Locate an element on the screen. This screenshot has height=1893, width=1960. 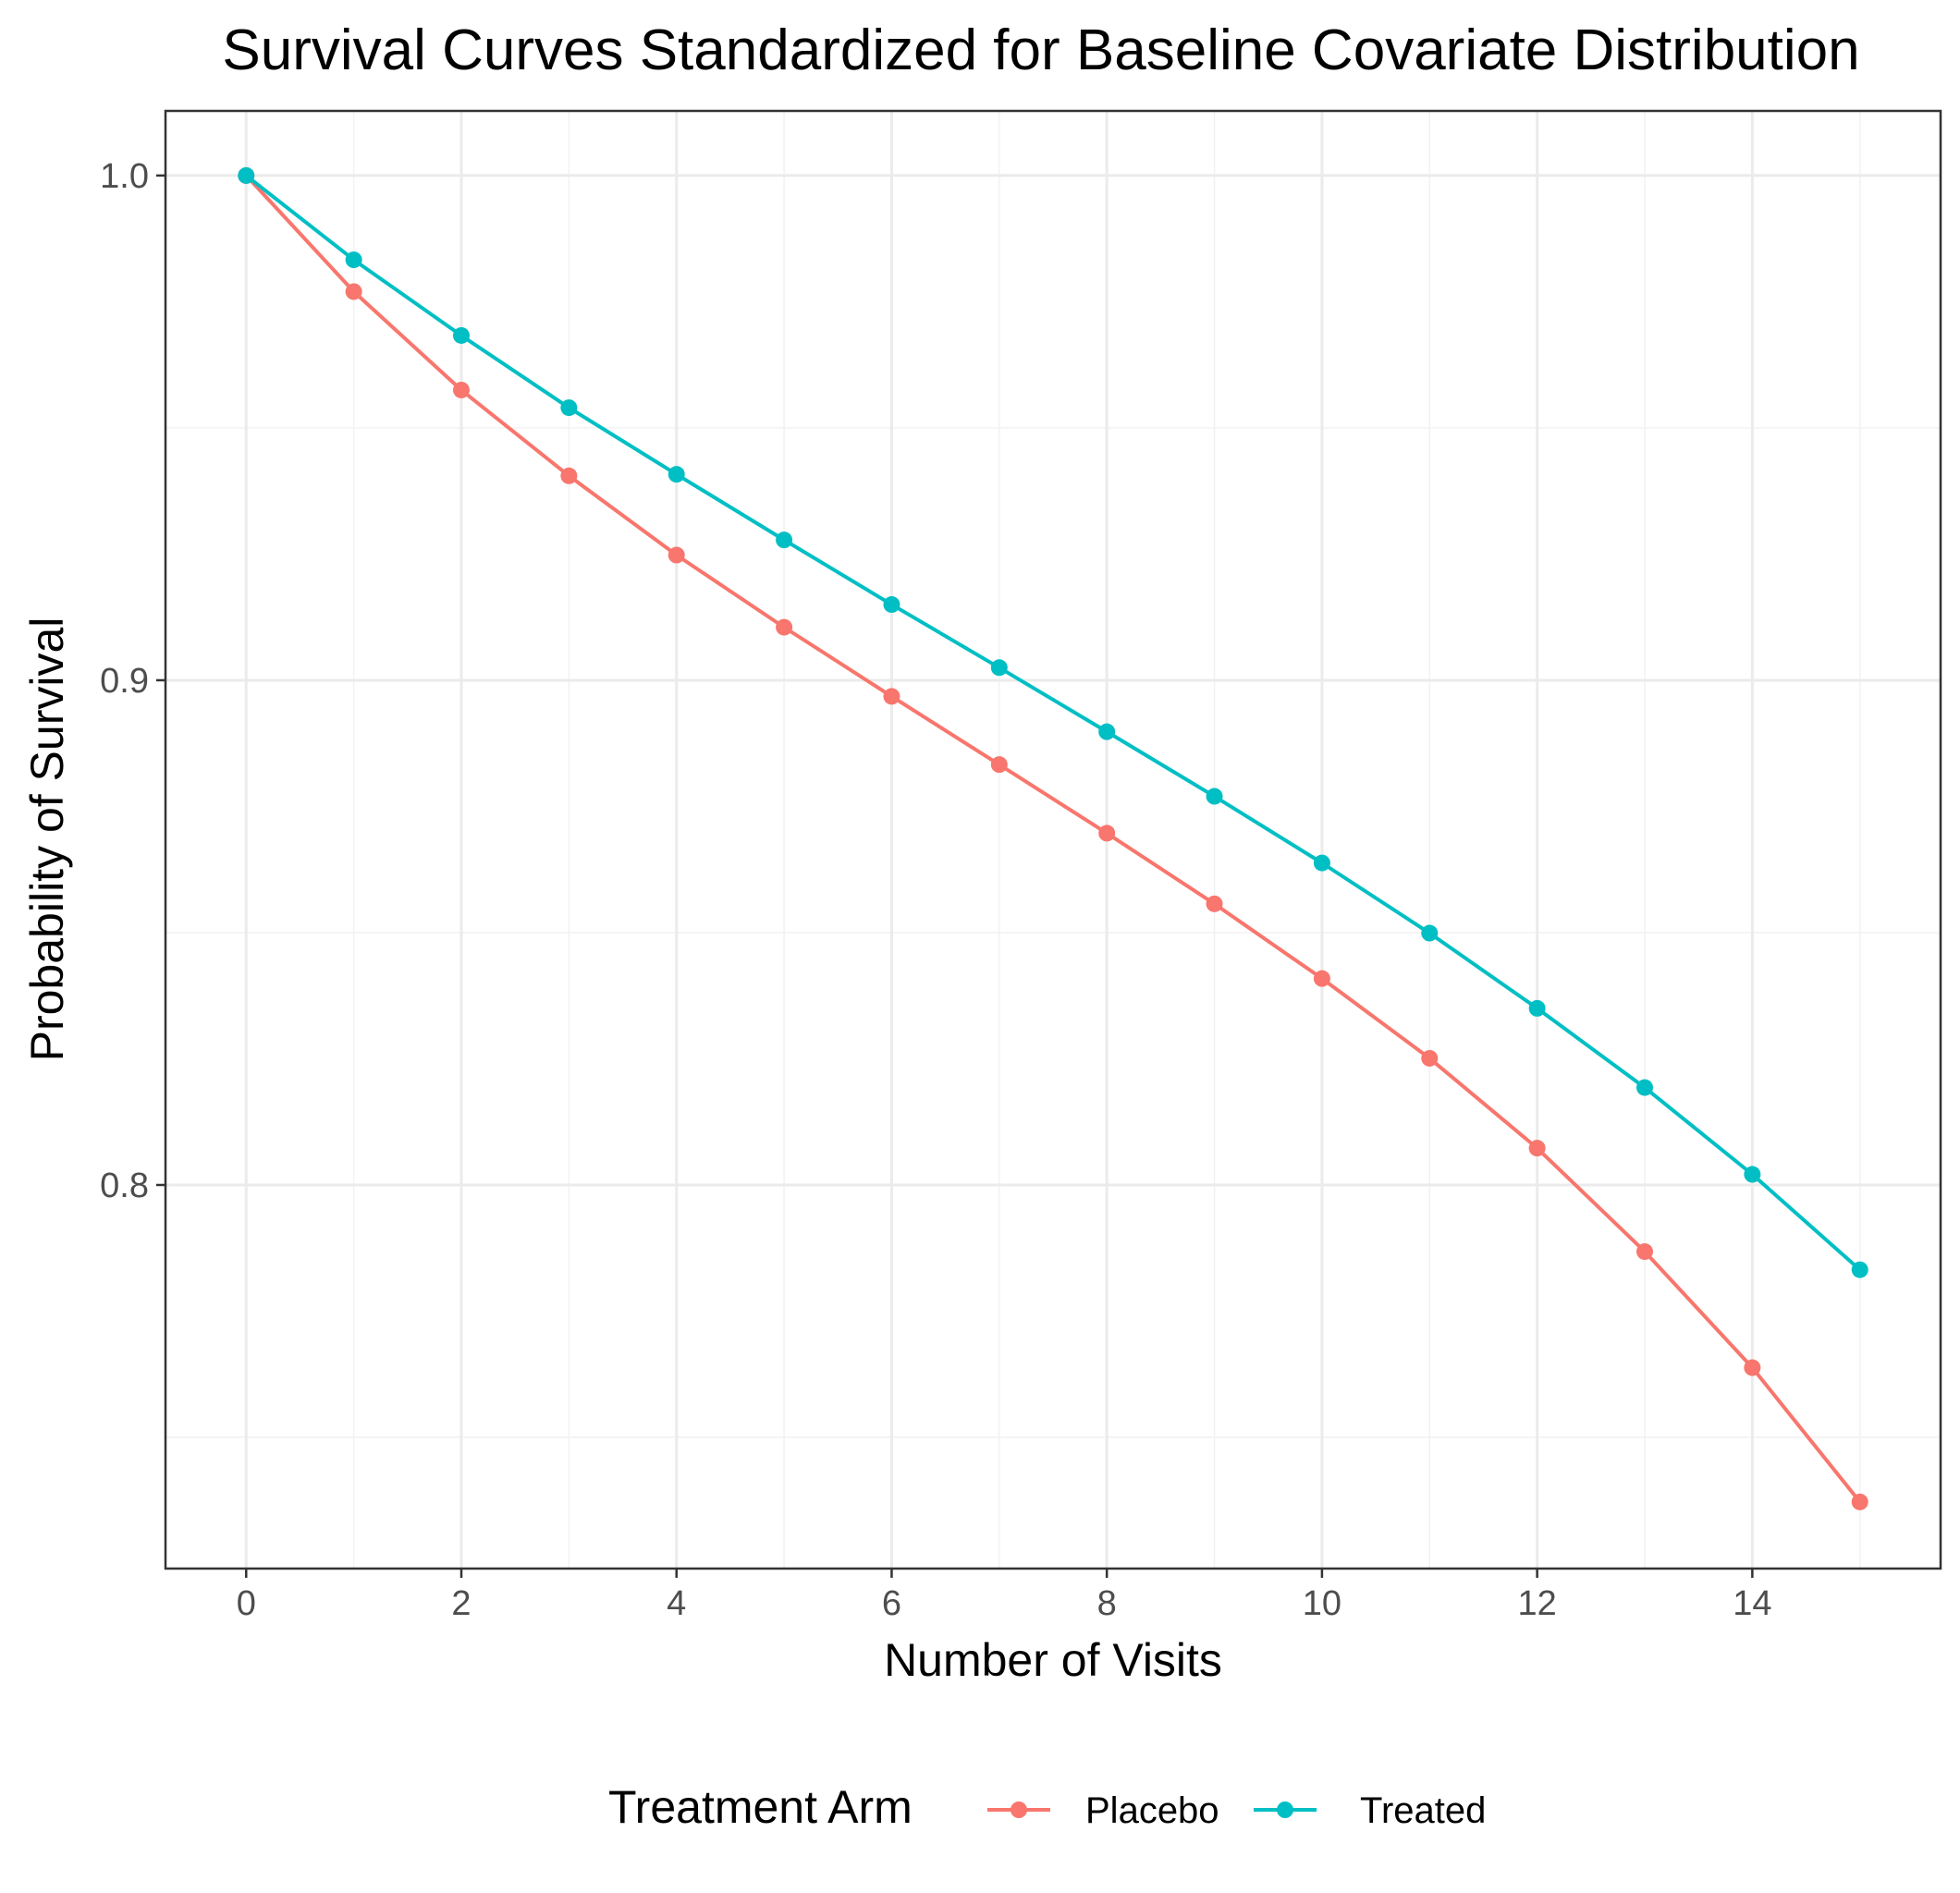
y-tick-label: 0.9 is located at coordinates (125, 681).